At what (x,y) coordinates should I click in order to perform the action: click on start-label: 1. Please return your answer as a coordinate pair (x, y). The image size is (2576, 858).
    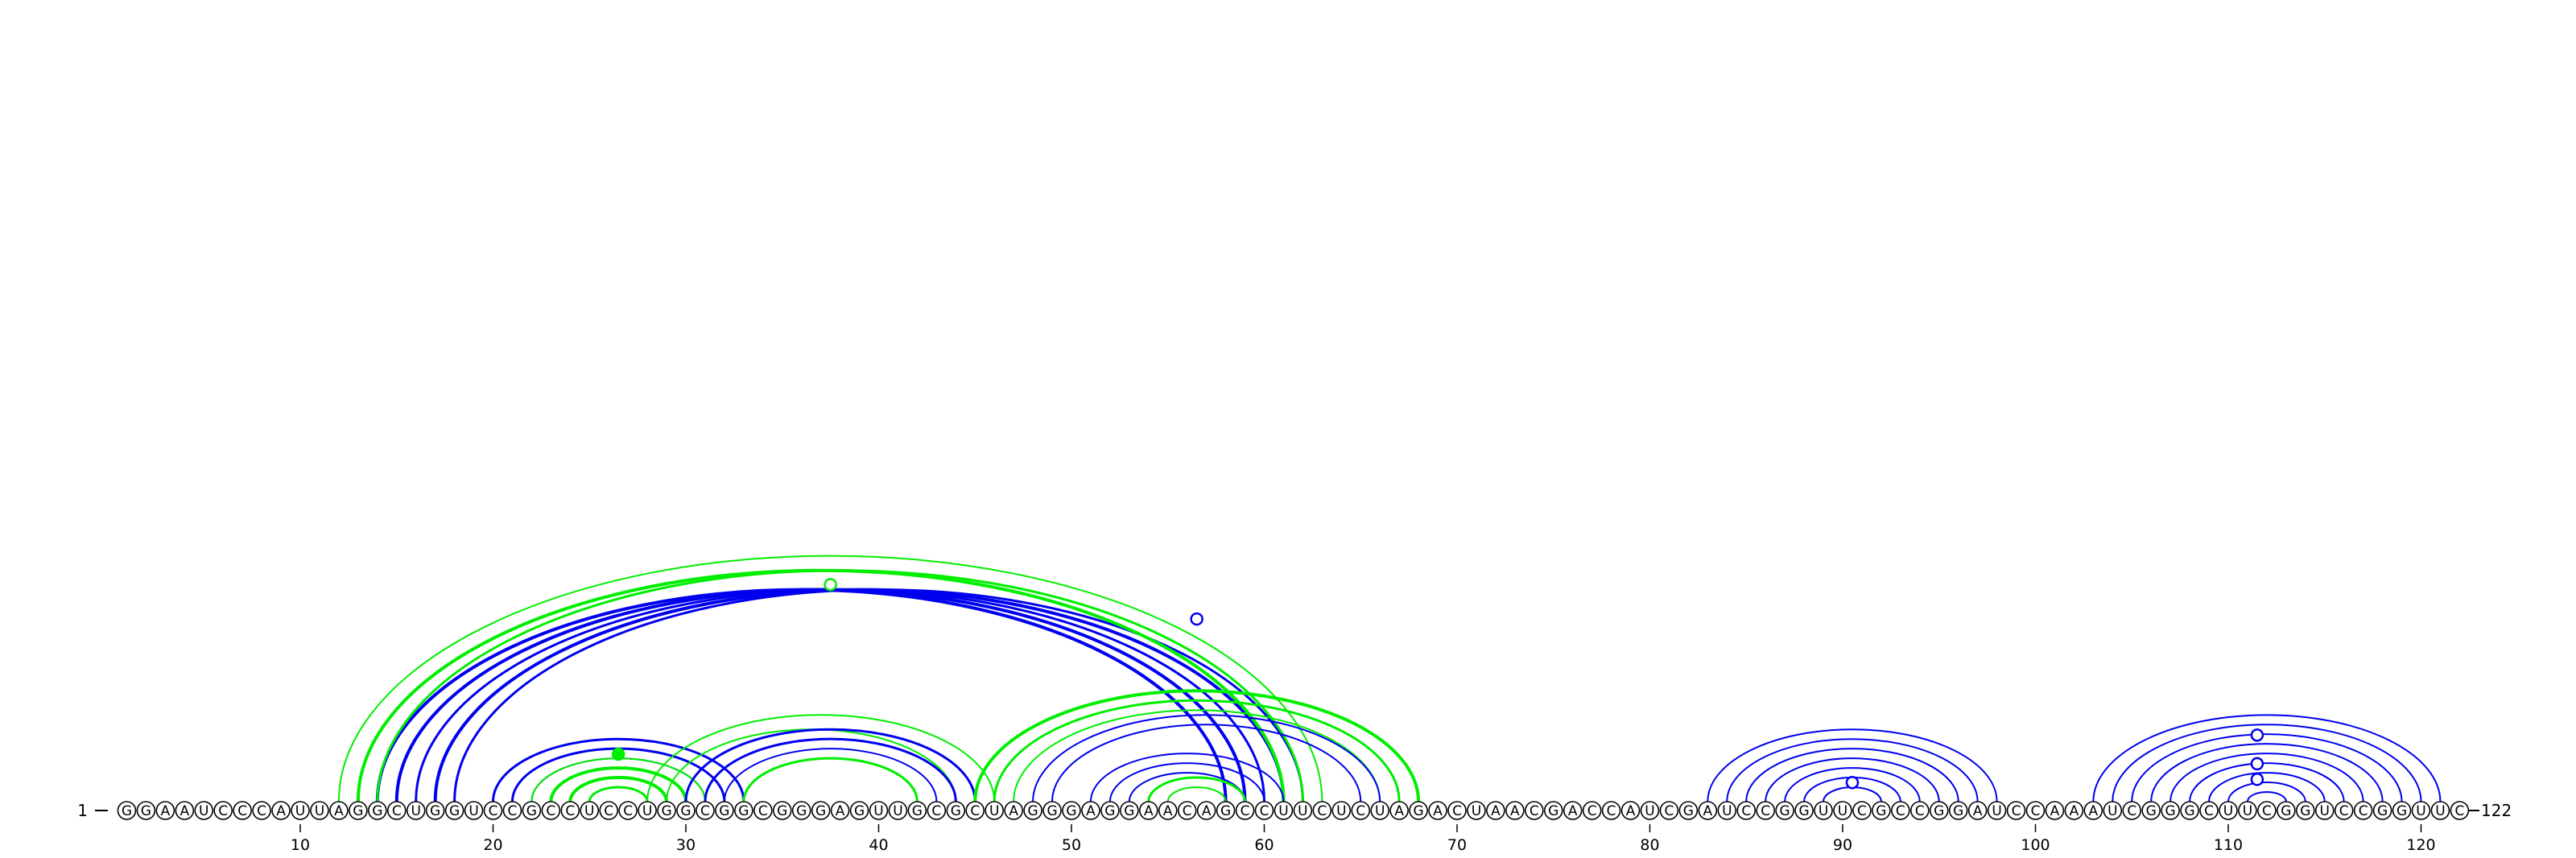
    Looking at the image, I should click on (82, 811).